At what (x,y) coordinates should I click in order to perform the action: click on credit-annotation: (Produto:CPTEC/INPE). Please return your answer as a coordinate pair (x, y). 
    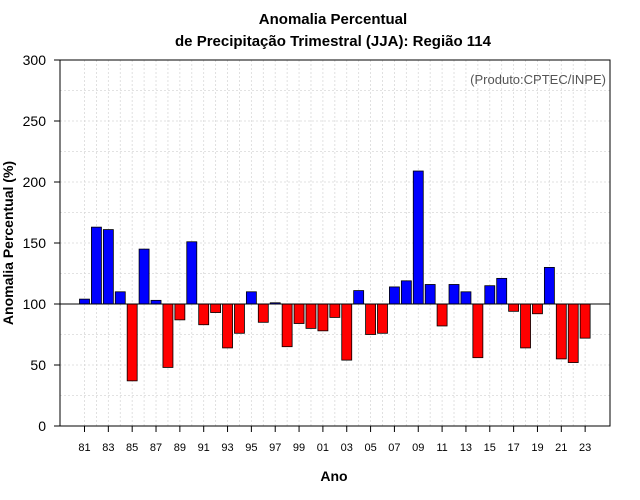
    Looking at the image, I should click on (538, 79).